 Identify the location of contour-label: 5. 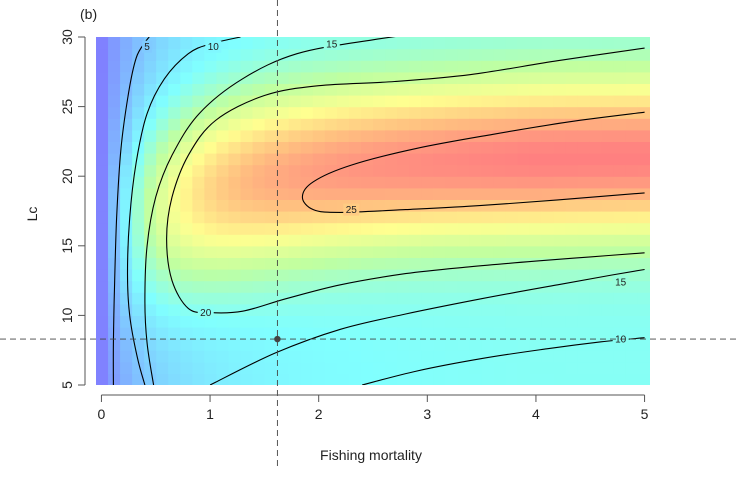
(147, 47).